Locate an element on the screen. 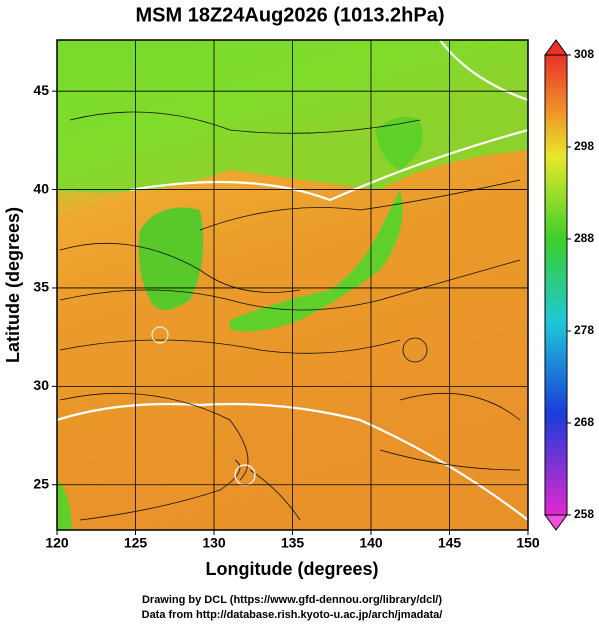  x-tick-label: 145 is located at coordinates (450, 543).